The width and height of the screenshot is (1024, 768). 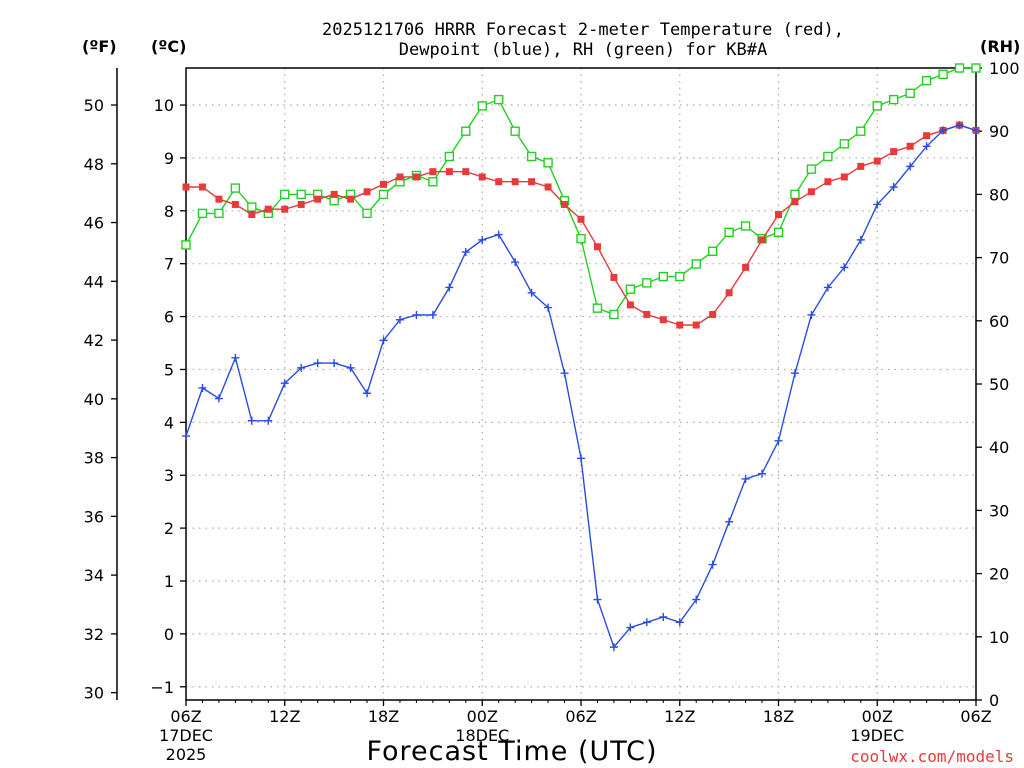 I want to click on rh-tick-label: 80, so click(x=999, y=194).